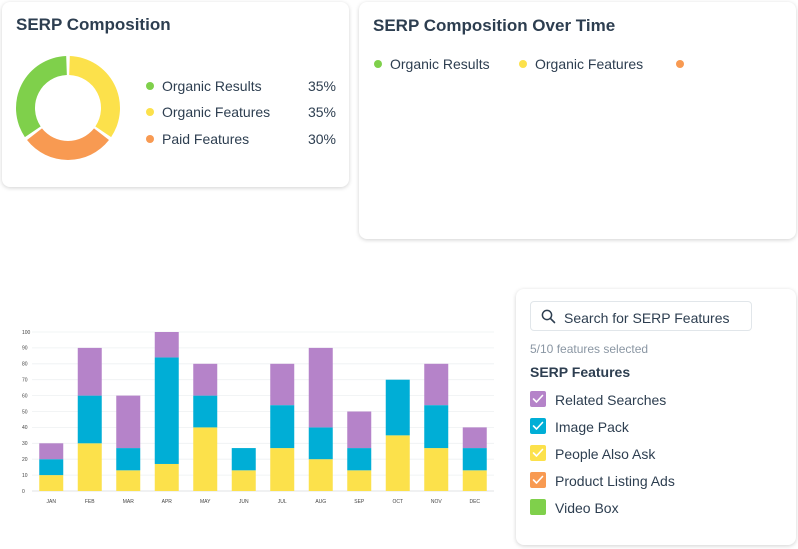 The width and height of the screenshot is (798, 549). What do you see at coordinates (359, 502) in the screenshot?
I see `x-tick-label: SEP` at bounding box center [359, 502].